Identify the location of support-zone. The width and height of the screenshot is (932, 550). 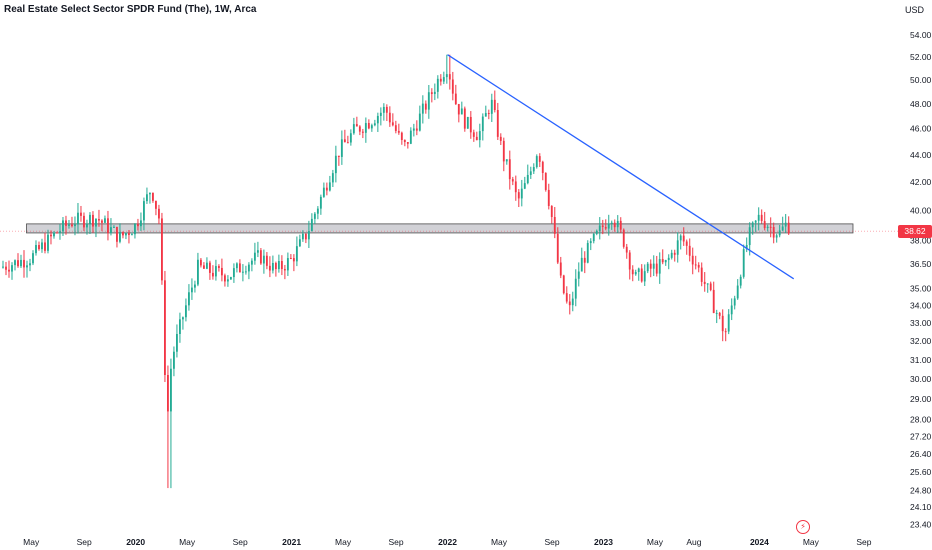
(440, 228).